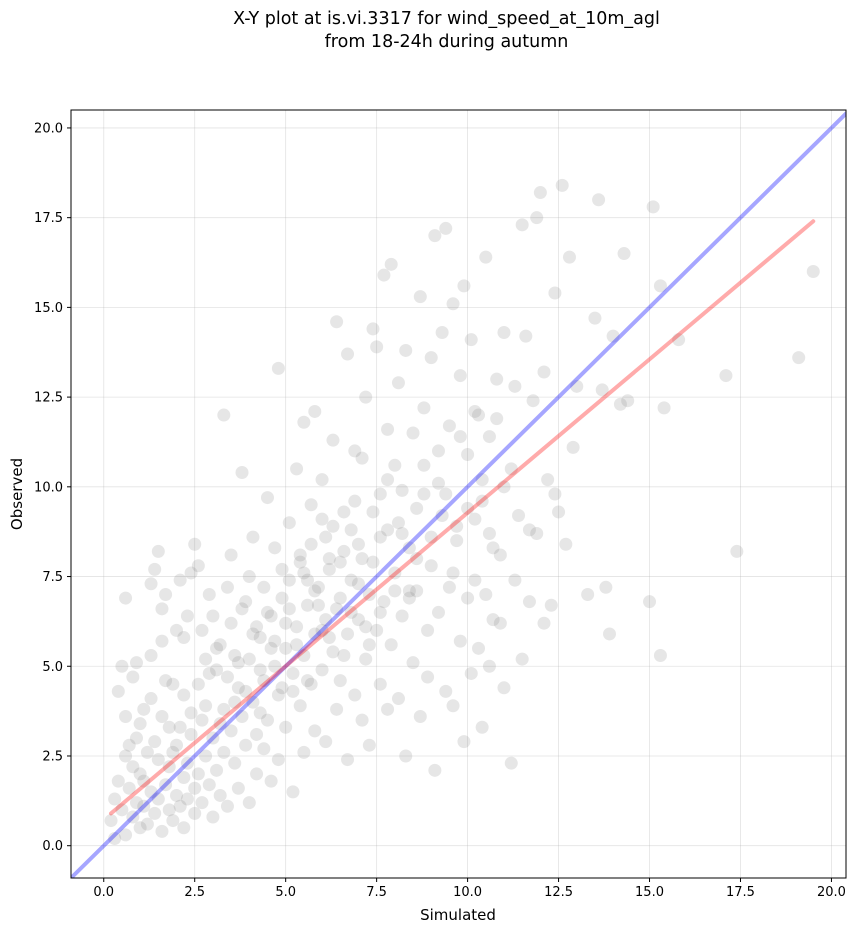 This screenshot has width=856, height=934. Describe the element at coordinates (376, 892) in the screenshot. I see `x-tick-label: 7.5` at that location.